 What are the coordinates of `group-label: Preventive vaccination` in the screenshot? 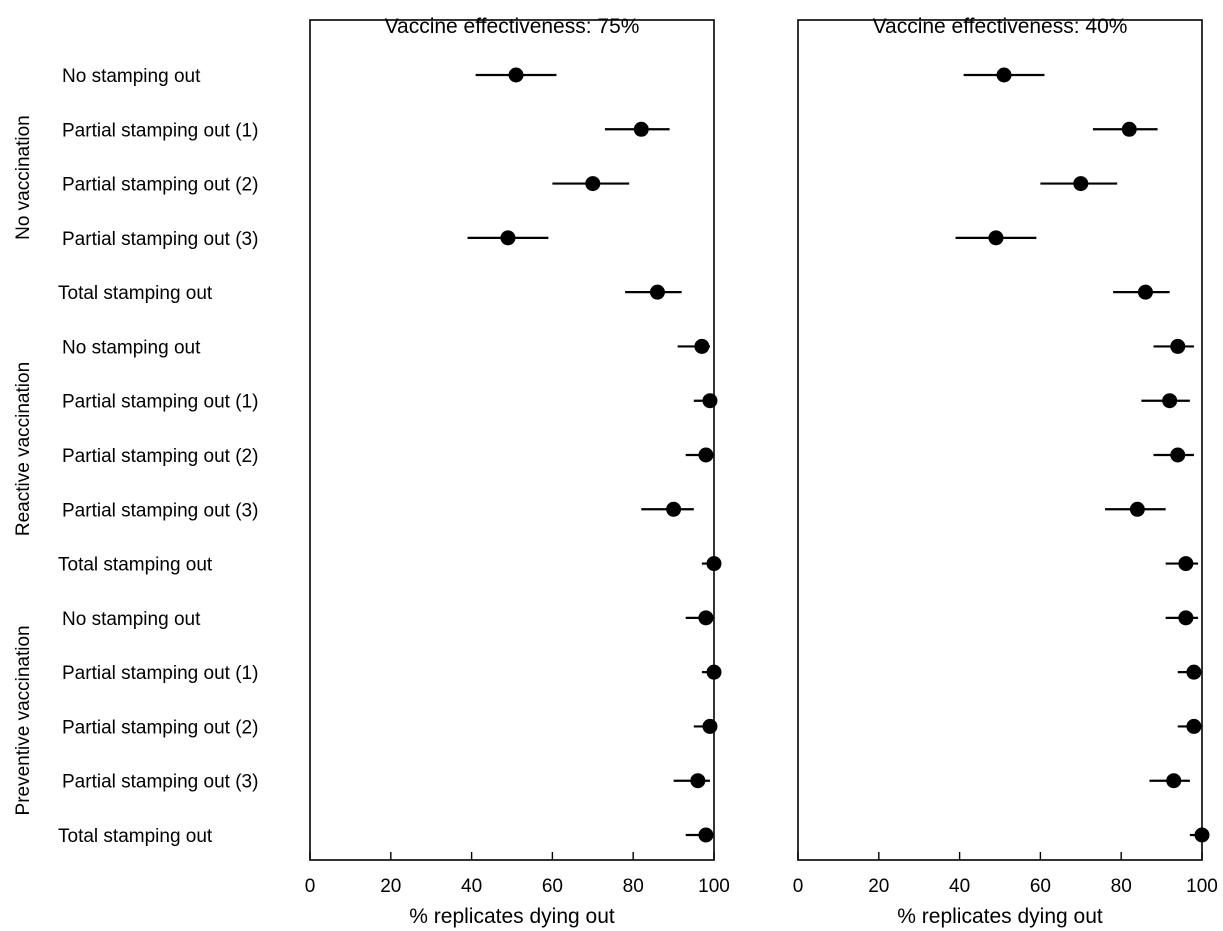 It's located at (23, 720).